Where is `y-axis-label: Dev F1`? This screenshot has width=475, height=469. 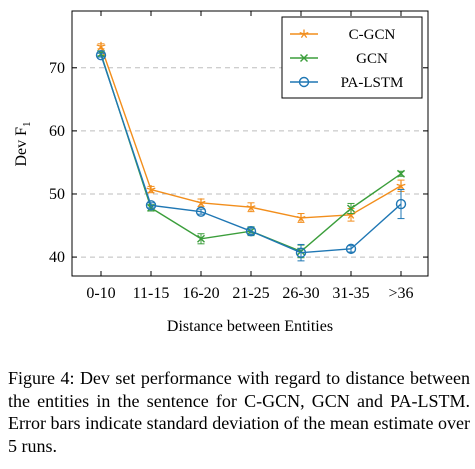 y-axis-label: Dev F1 is located at coordinates (23, 143).